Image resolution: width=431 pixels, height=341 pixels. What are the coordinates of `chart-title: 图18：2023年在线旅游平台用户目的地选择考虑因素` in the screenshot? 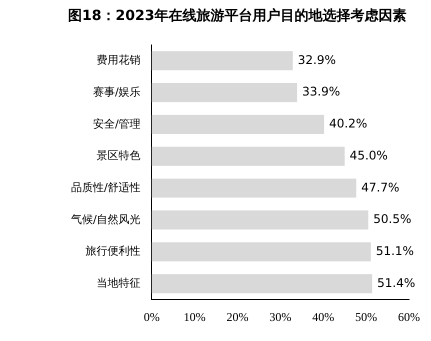 It's located at (237, 15).